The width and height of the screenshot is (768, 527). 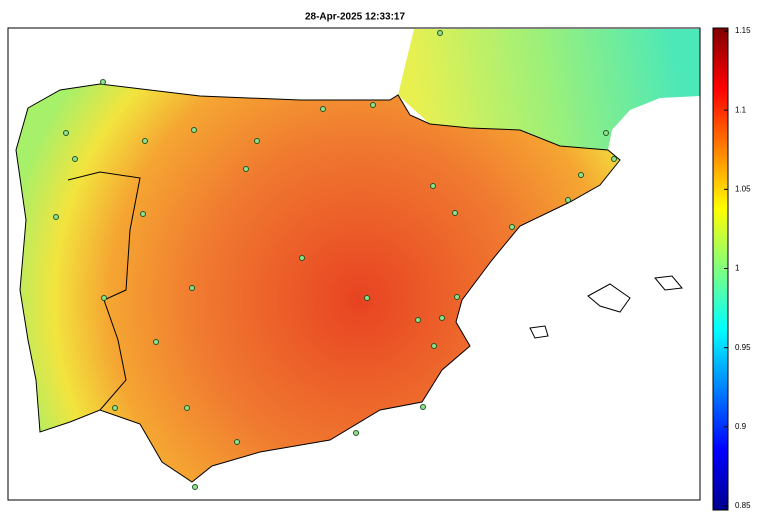 I want to click on colorbar-tick-label: 1.1, so click(x=741, y=109).